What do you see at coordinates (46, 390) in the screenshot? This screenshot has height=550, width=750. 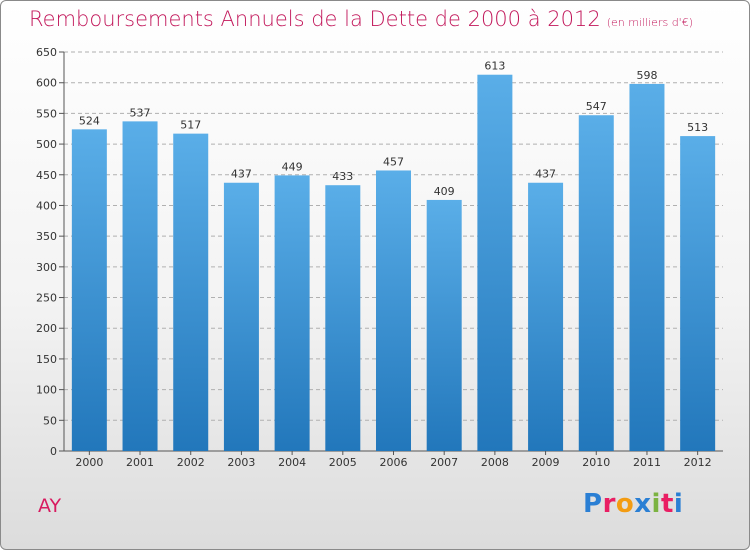 I see `y-tick-label: 100` at bounding box center [46, 390].